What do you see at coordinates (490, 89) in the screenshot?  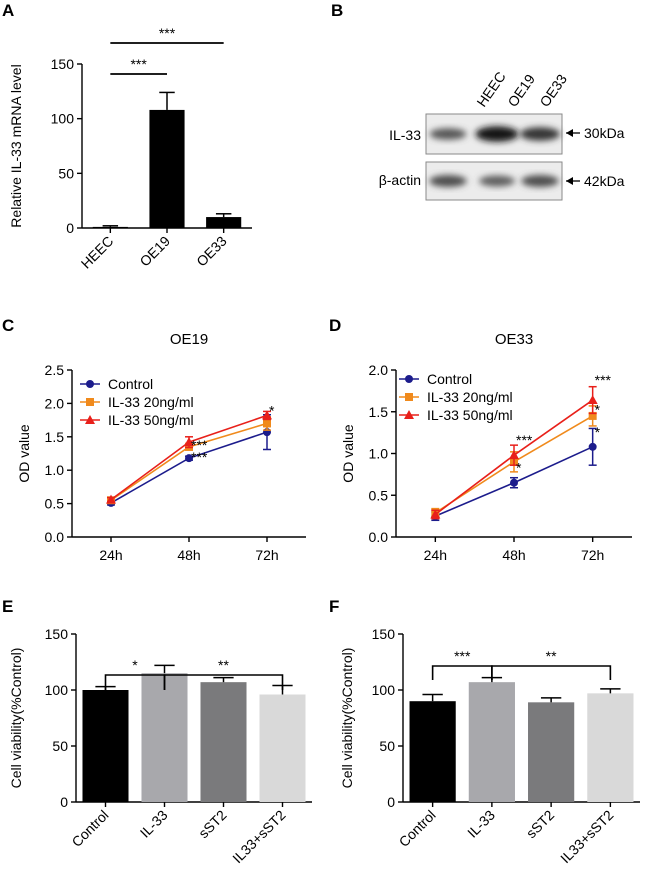 I see `blot-lane-label: HEEC` at bounding box center [490, 89].